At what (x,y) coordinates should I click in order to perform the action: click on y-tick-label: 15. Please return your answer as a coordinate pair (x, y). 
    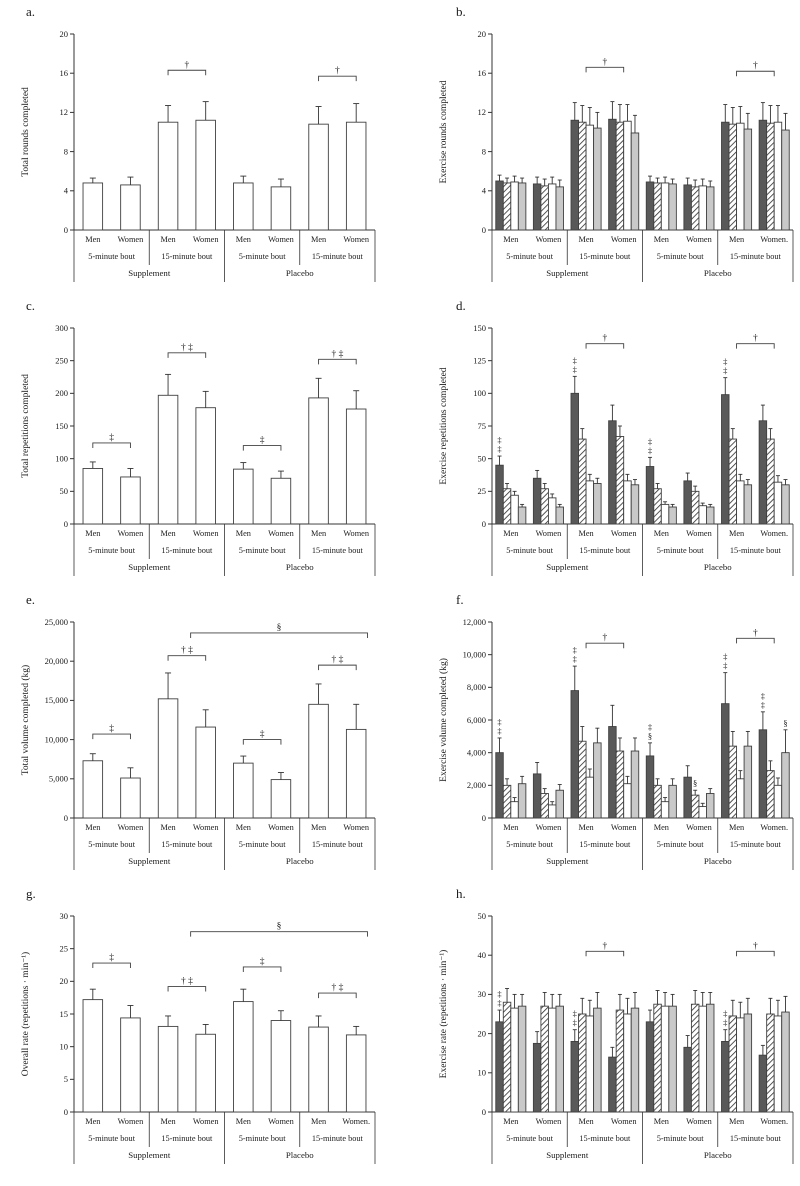
    Looking at the image, I should click on (64, 1014).